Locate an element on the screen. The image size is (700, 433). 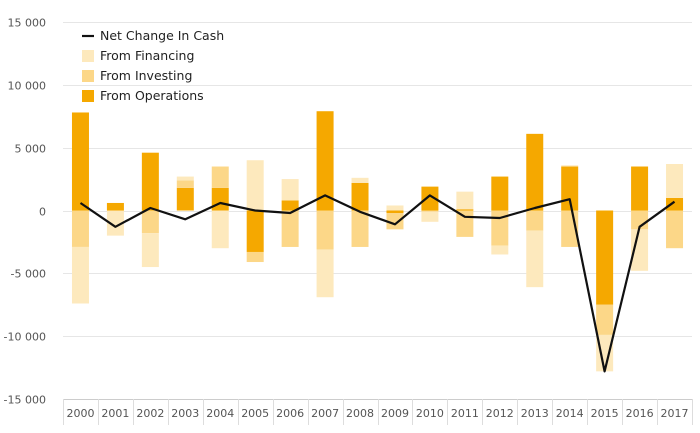
bar-from-operations-2007 is located at coordinates (325, 161).